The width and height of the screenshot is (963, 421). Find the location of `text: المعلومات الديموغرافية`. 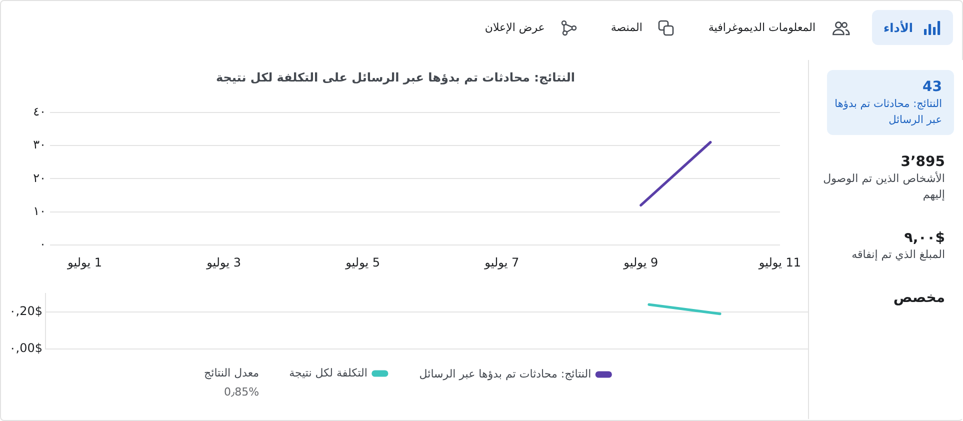

text: المعلومات الديموغرافية is located at coordinates (762, 27).